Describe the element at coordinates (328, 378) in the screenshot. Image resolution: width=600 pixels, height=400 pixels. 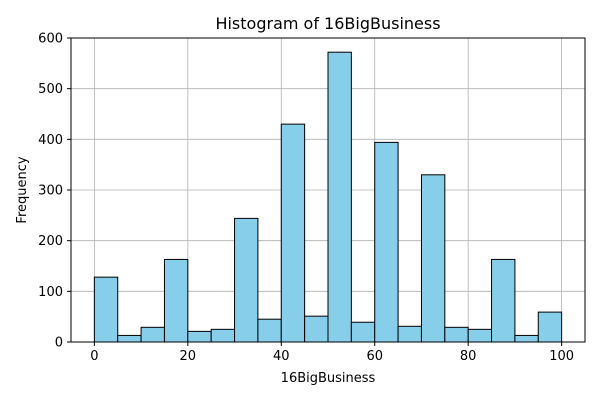
I see `x-axis-label: 16BigBusiness` at that location.